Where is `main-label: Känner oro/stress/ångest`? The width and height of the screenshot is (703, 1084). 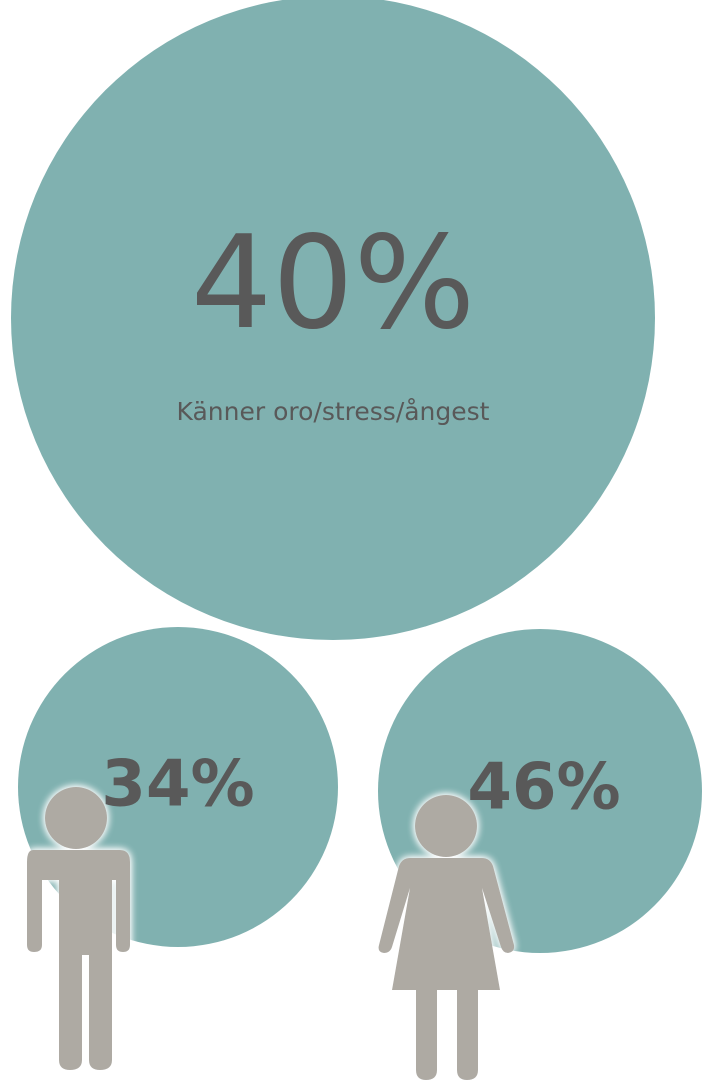
main-label: Känner oro/stress/ångest is located at coordinates (333, 411).